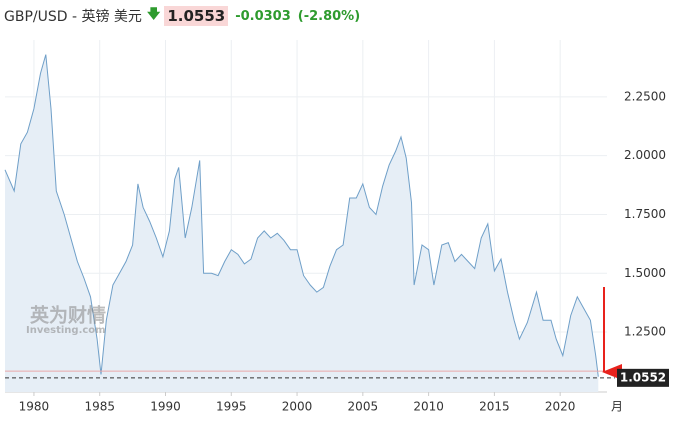 This screenshot has height=421, width=680. I want to click on change: -0.0303, so click(263, 16).